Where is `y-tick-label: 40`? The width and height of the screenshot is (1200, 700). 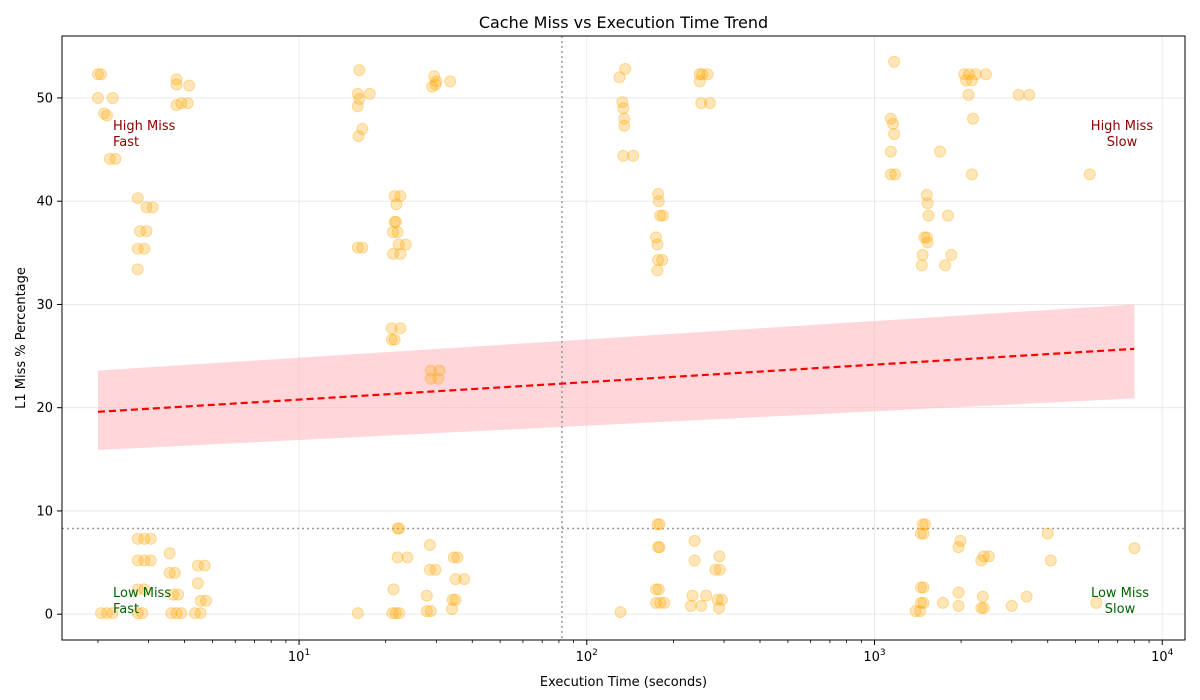 y-tick-label: 40 is located at coordinates (44, 202).